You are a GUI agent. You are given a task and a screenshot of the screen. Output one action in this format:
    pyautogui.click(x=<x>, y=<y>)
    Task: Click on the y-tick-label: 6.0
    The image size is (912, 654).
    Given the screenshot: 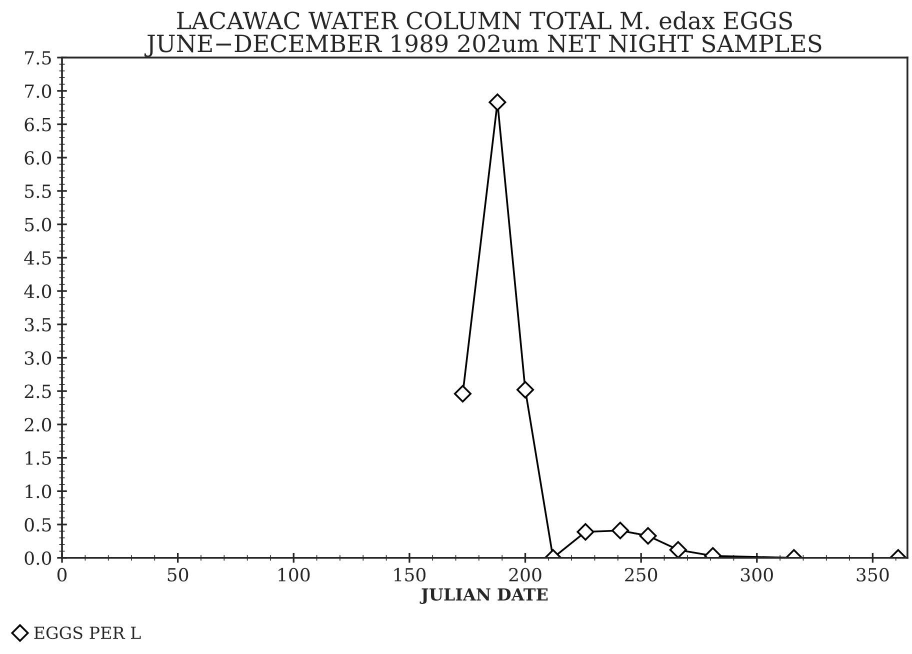 What is the action you would take?
    pyautogui.click(x=38, y=158)
    